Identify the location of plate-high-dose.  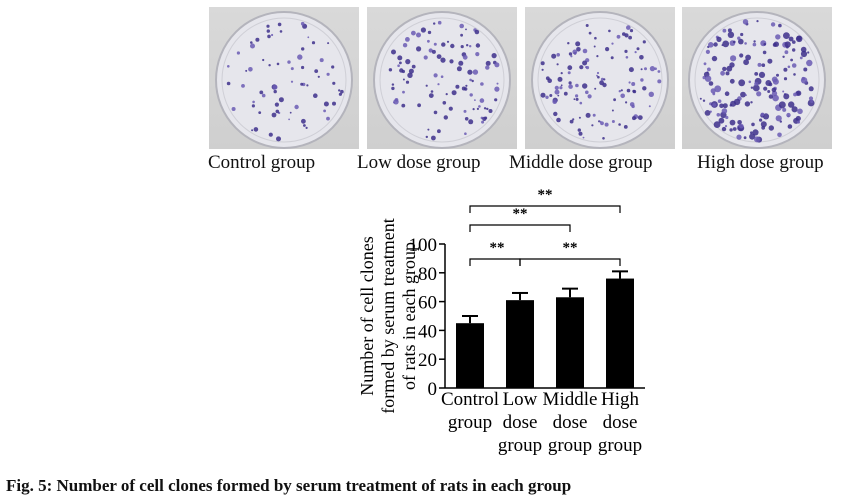
(757, 78).